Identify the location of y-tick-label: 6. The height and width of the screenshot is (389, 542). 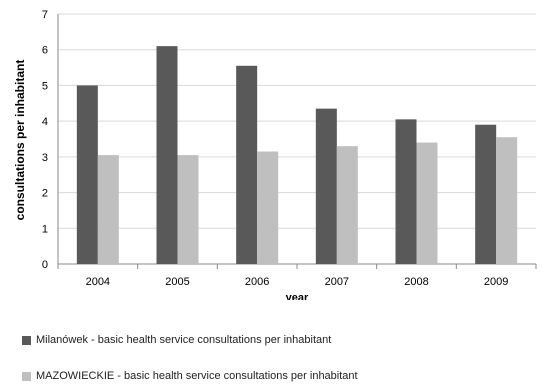
(45, 51).